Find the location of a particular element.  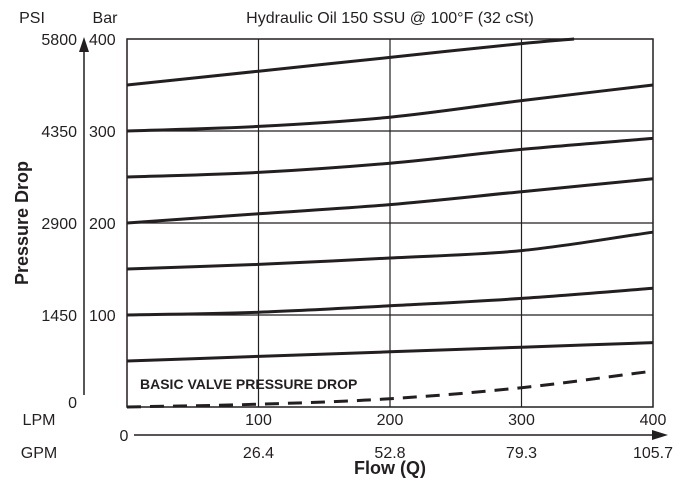

x-tick-lpm-100: 100 is located at coordinates (258, 420).